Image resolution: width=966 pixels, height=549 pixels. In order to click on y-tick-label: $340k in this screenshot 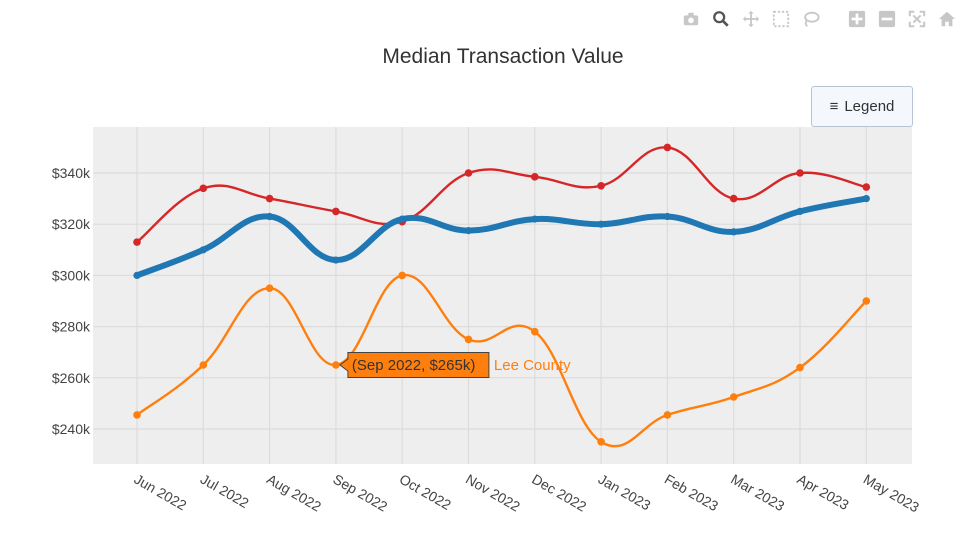, I will do `click(71, 173)`.